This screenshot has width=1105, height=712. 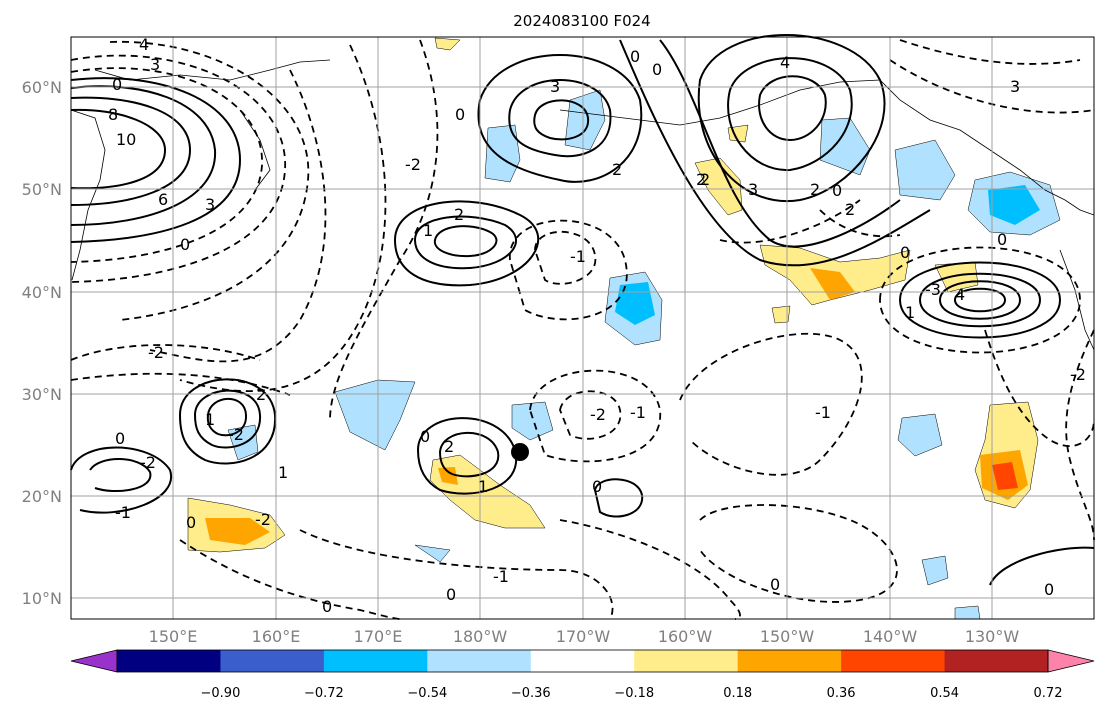 What do you see at coordinates (324, 693) in the screenshot?
I see `colorbar-tick-label: −0.72` at bounding box center [324, 693].